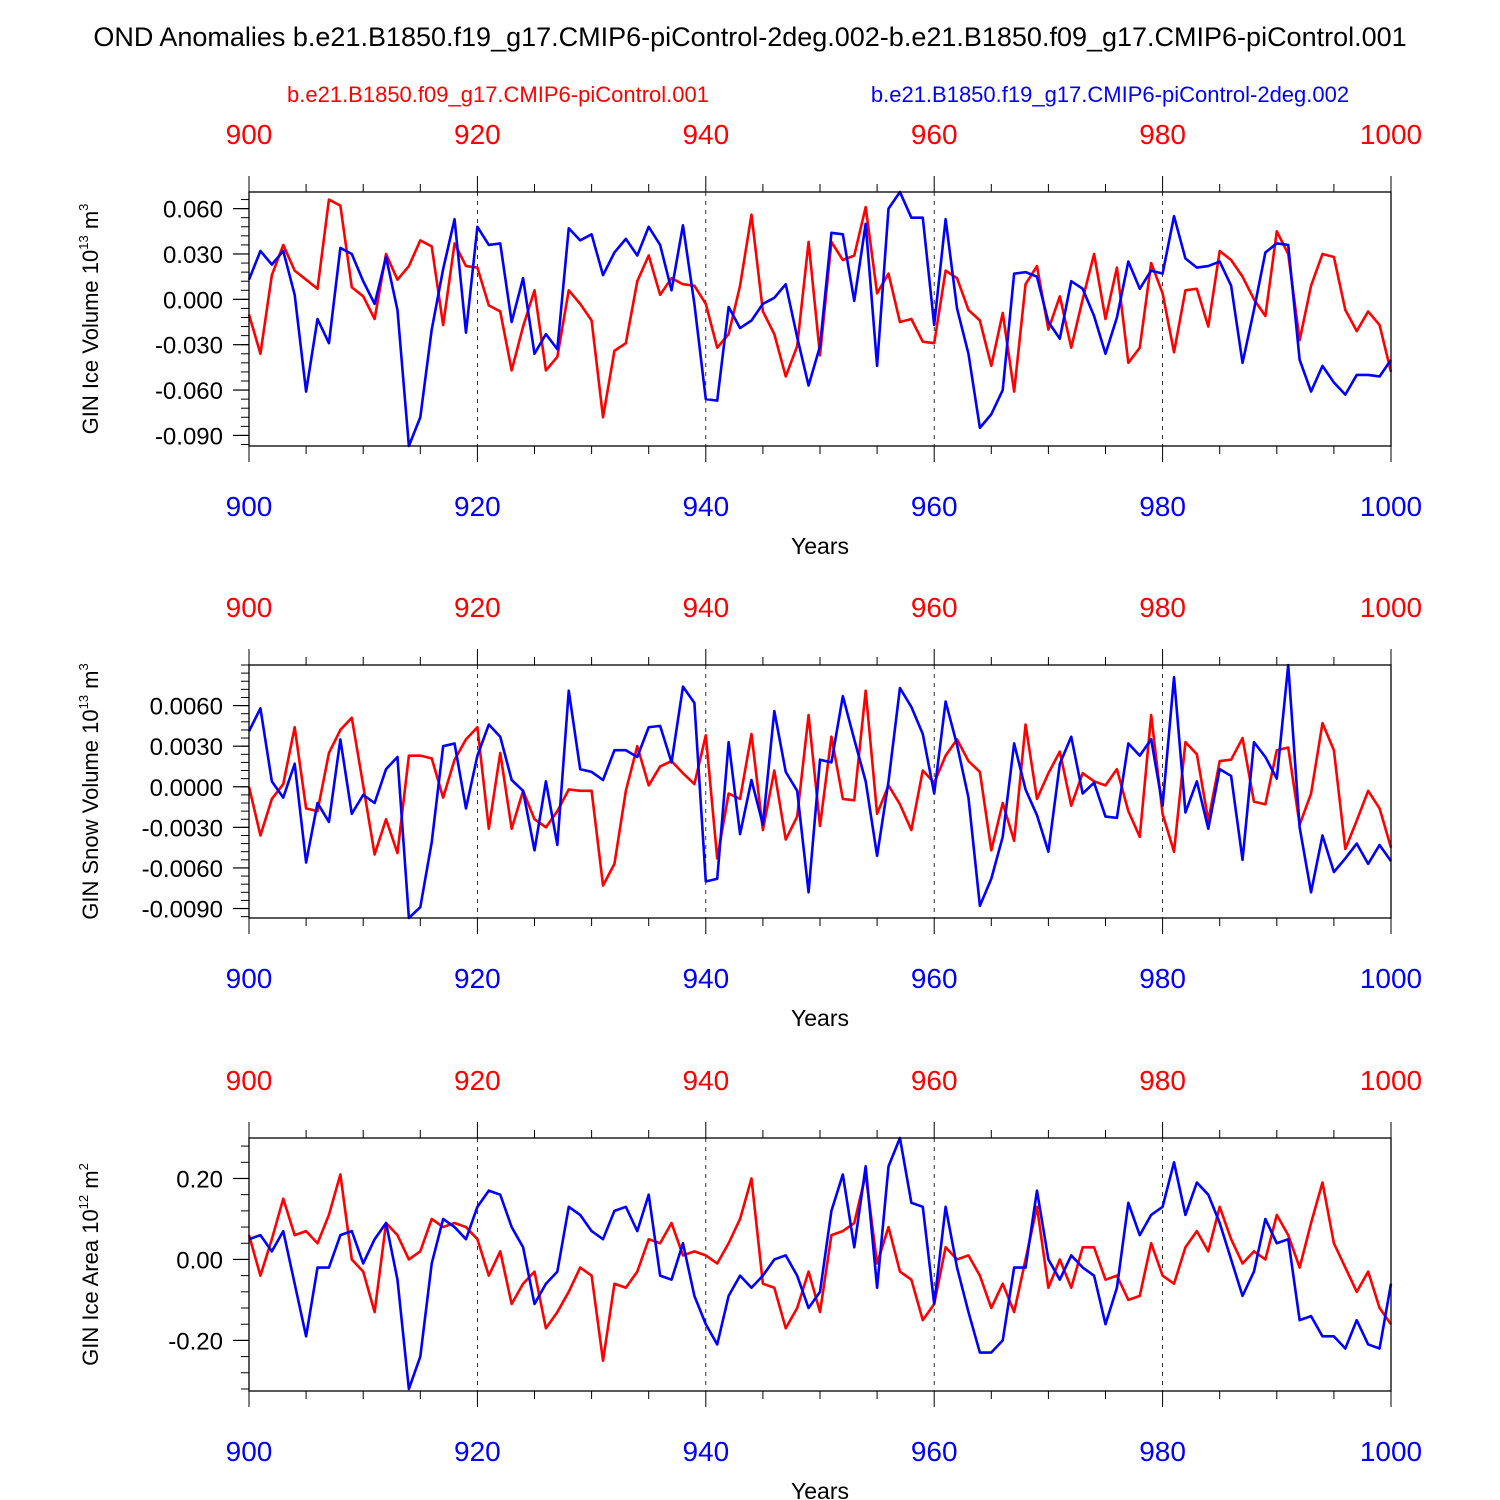 Image resolution: width=1500 pixels, height=1500 pixels. Describe the element at coordinates (193, 300) in the screenshot. I see `y-tick-label: 0.000` at that location.